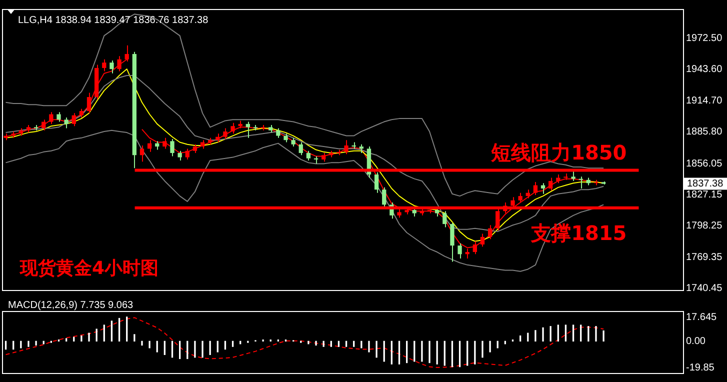  What do you see at coordinates (704, 257) in the screenshot?
I see `y-tick-label: 1769.35` at bounding box center [704, 257].